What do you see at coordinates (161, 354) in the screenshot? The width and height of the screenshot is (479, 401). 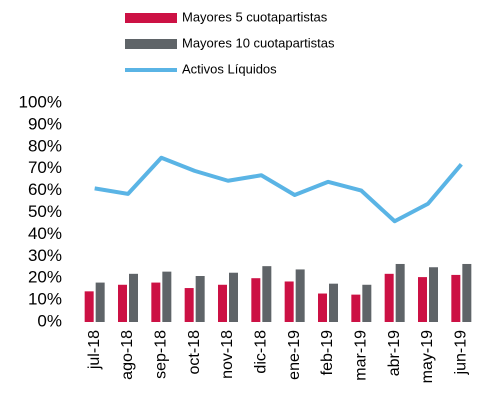 I see `x-tick-label: sep-18` at bounding box center [161, 354].